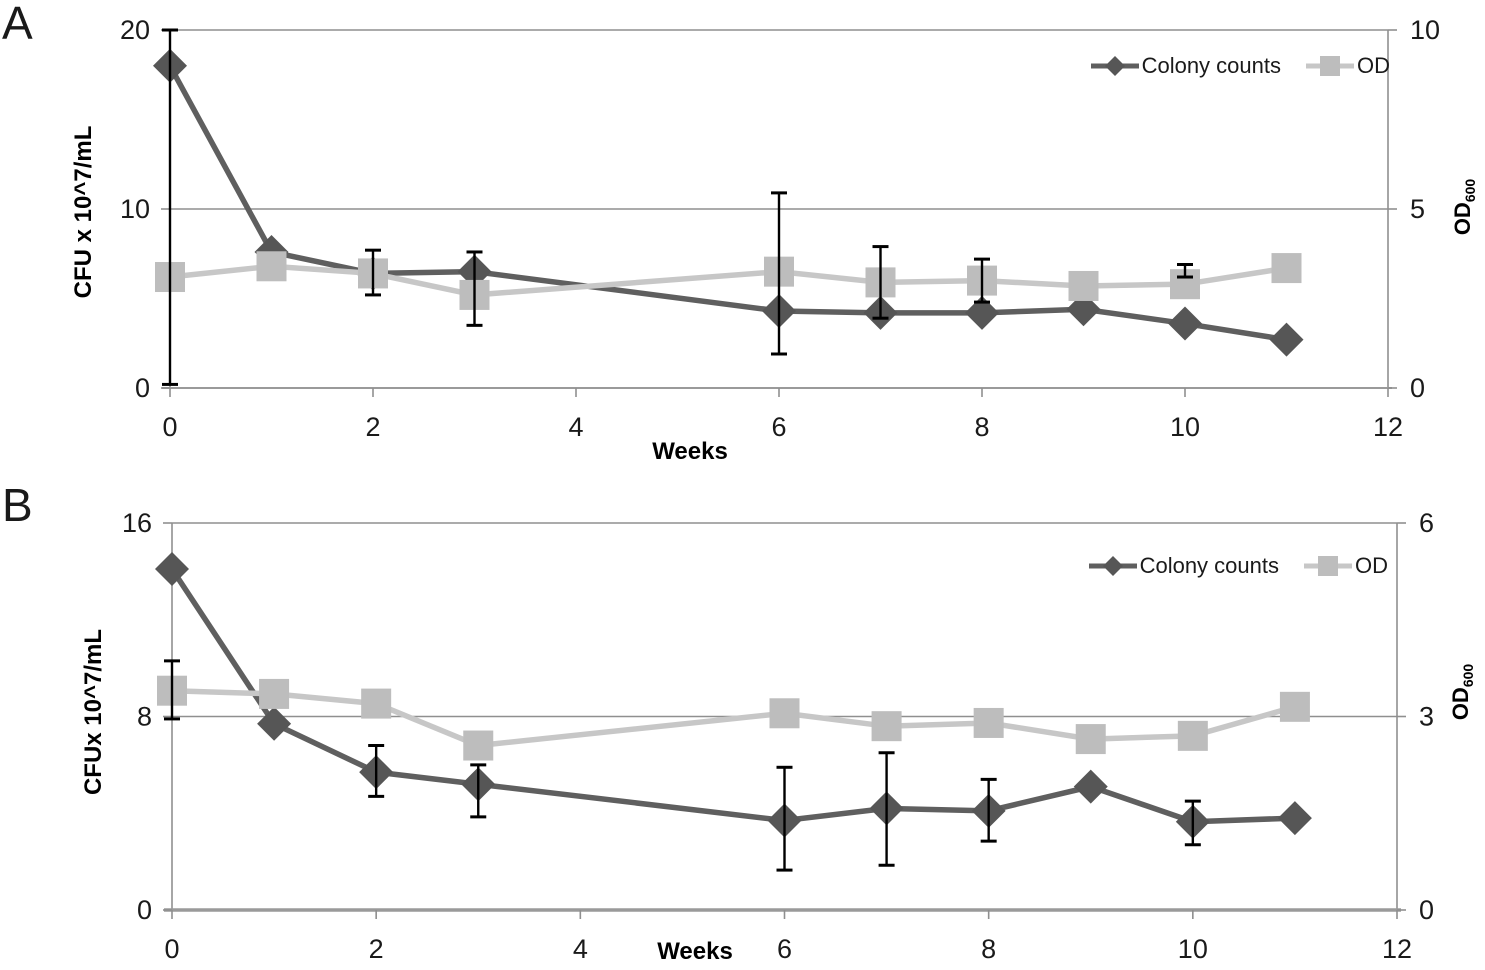 The image size is (1485, 970). I want to click on svg-text: 20, so click(135, 30).